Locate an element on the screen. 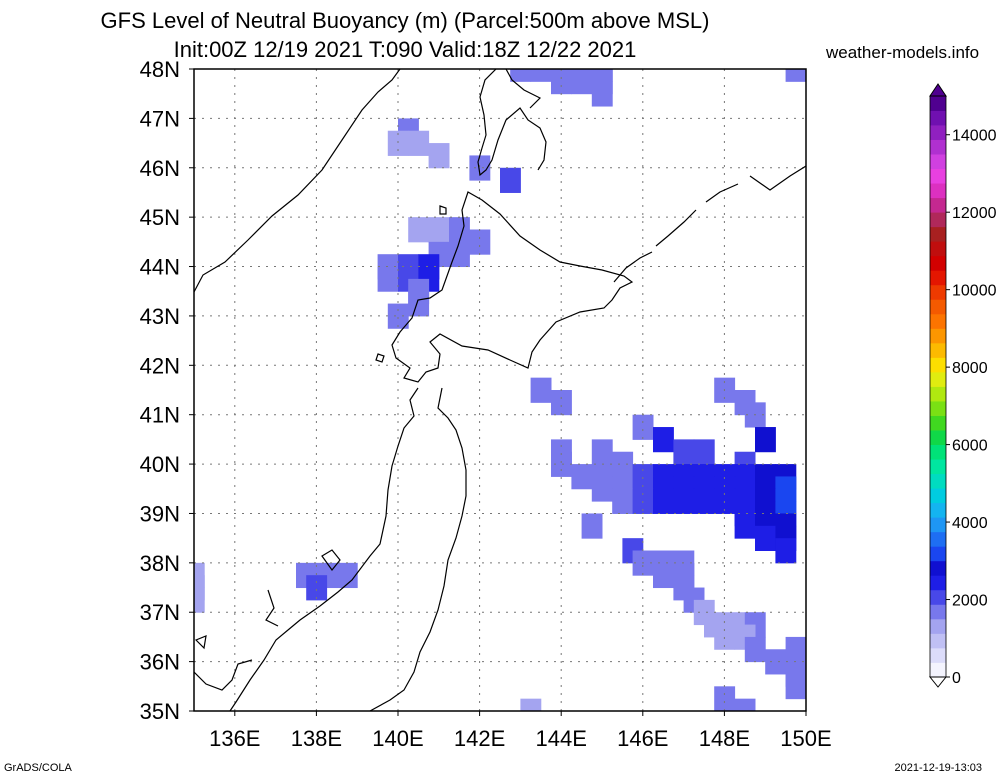 The width and height of the screenshot is (1000, 779). sakhalin-coast is located at coordinates (512, 123).